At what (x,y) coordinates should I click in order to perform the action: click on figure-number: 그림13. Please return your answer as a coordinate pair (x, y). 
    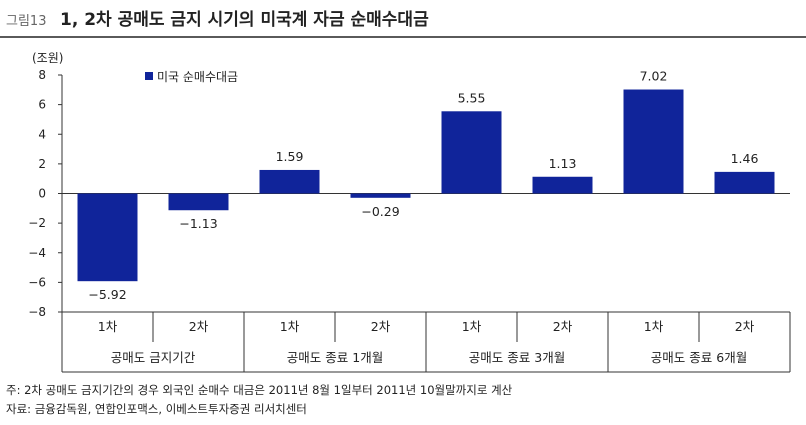
    Looking at the image, I should click on (26, 21).